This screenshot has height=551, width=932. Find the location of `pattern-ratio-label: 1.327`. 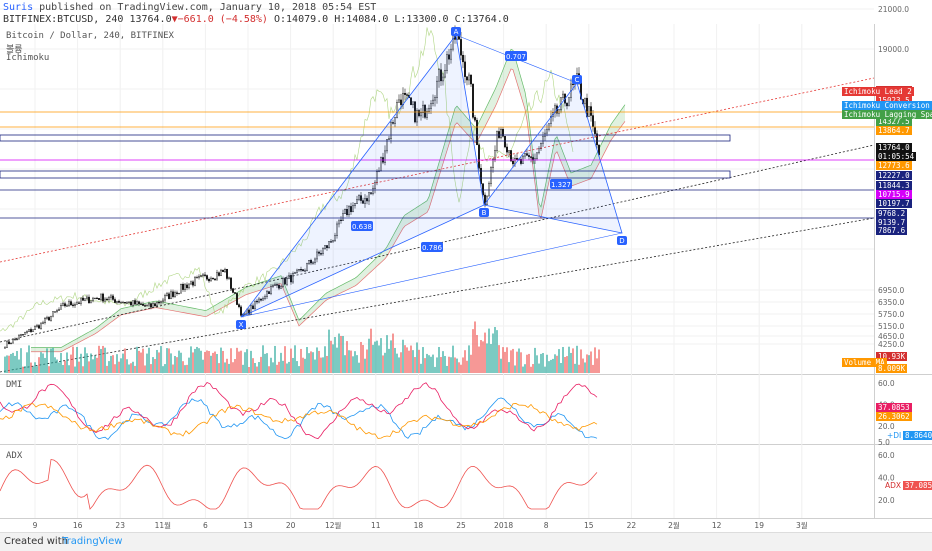

pattern-ratio-label: 1.327 is located at coordinates (561, 185).